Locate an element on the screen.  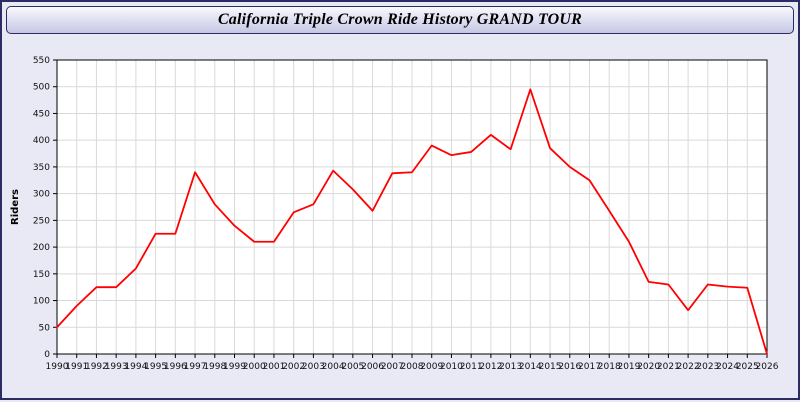
svg-text: 2022 is located at coordinates (688, 367).